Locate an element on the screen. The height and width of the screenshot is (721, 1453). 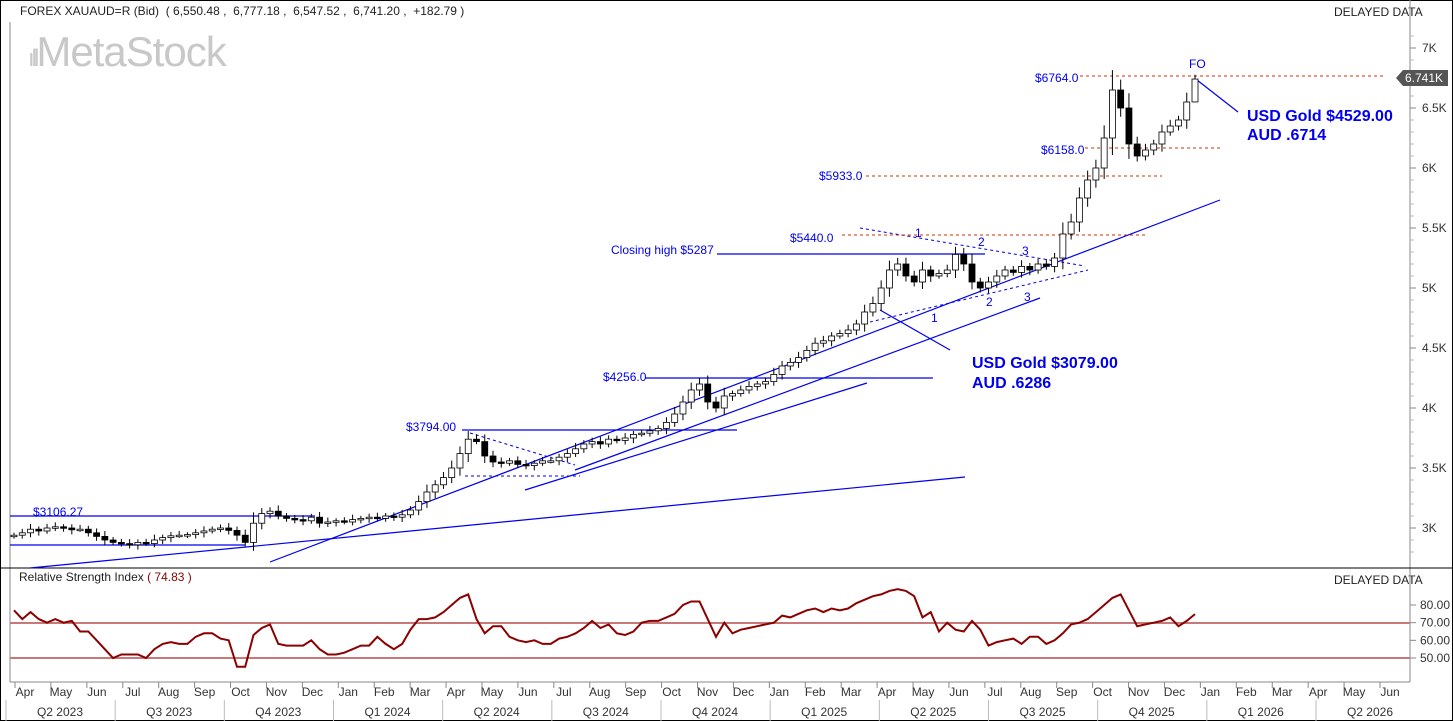
month-label: Mar is located at coordinates (851, 692).